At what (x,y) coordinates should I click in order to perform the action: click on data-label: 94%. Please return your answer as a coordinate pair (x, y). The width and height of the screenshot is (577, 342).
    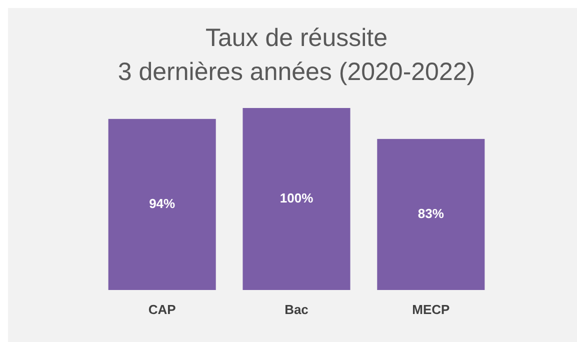
    Looking at the image, I should click on (162, 203).